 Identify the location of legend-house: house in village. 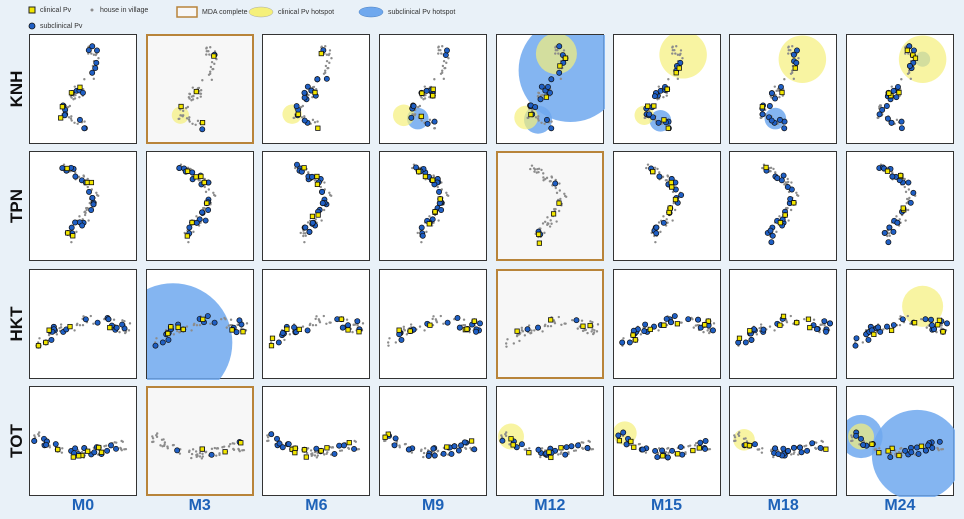
(118, 10).